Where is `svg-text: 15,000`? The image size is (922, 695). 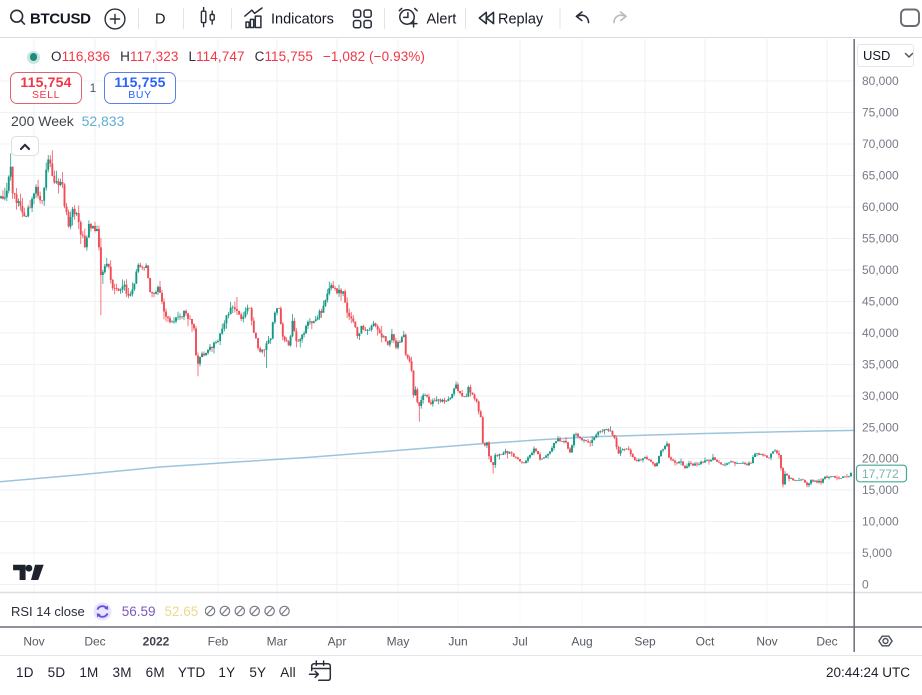
svg-text: 15,000 is located at coordinates (880, 490).